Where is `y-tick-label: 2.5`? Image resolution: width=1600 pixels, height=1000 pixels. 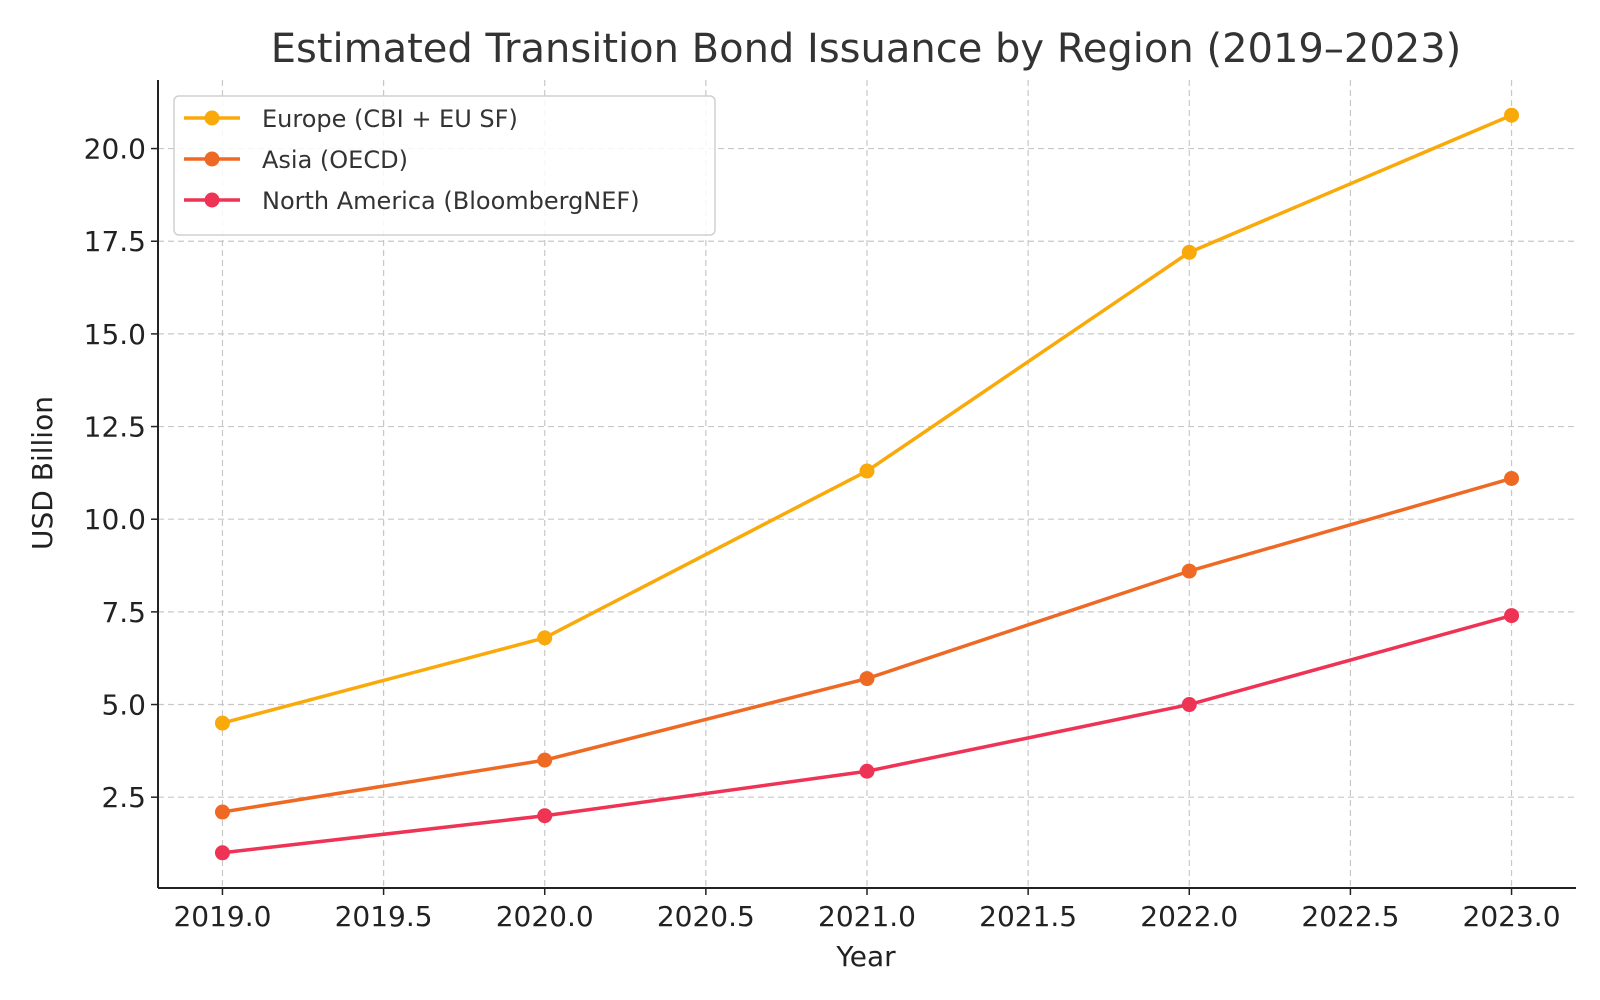 y-tick-label: 2.5 is located at coordinates (123, 797).